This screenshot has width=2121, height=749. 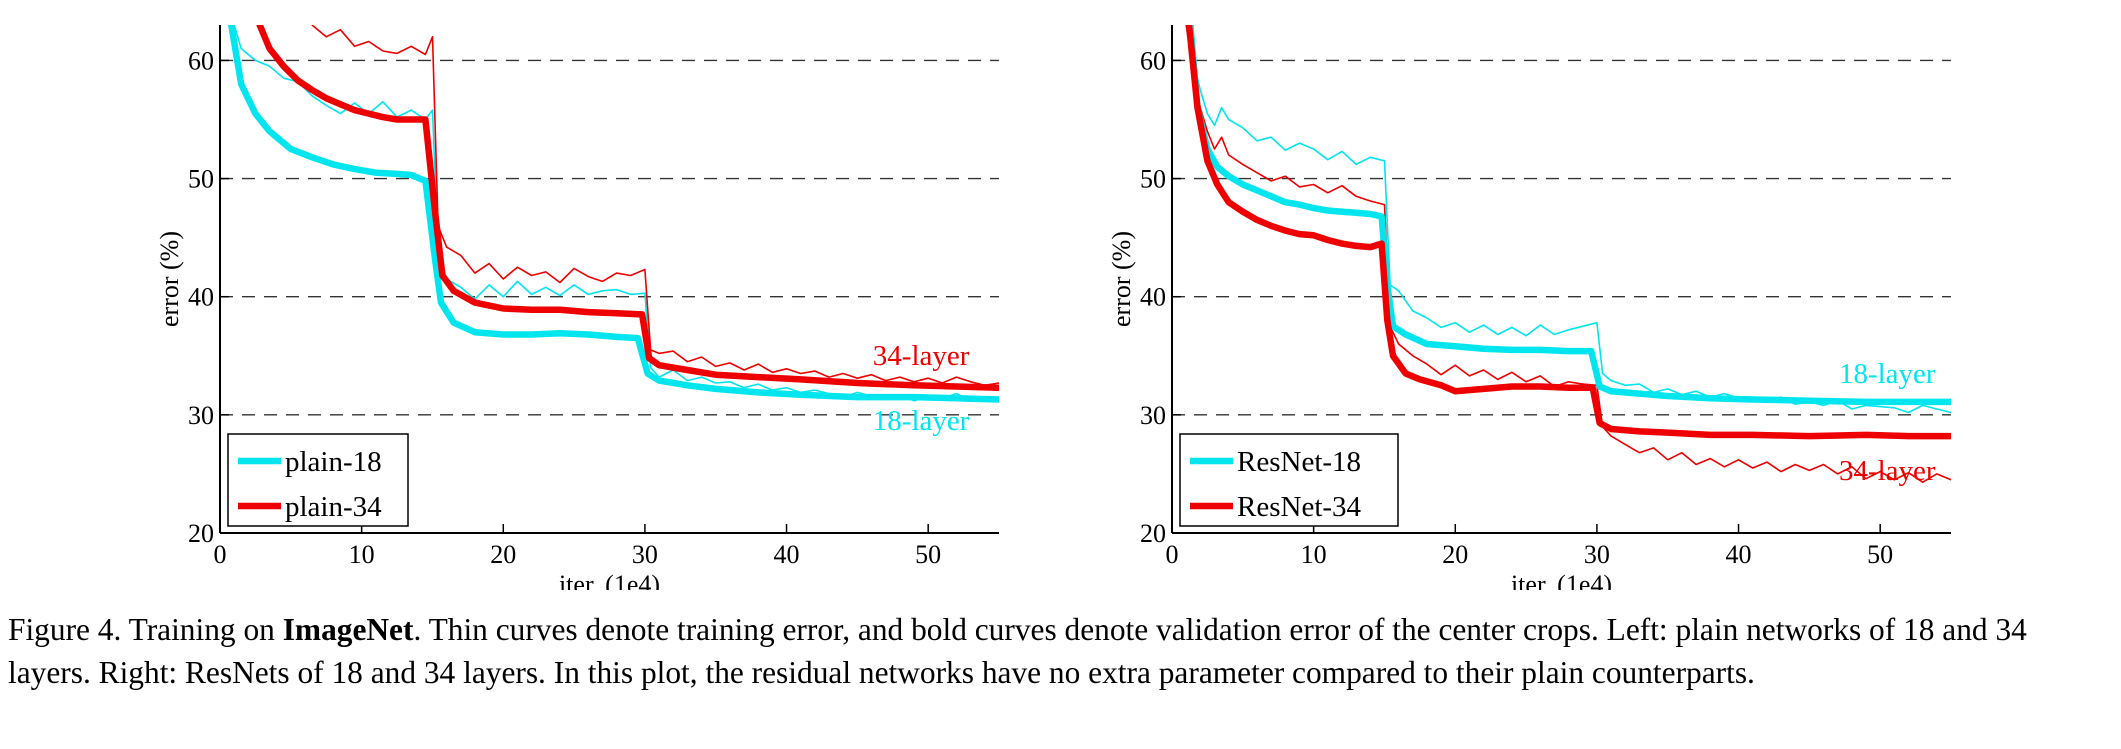 I want to click on legend: ResNet-18 ResNet-34, so click(x=1289, y=480).